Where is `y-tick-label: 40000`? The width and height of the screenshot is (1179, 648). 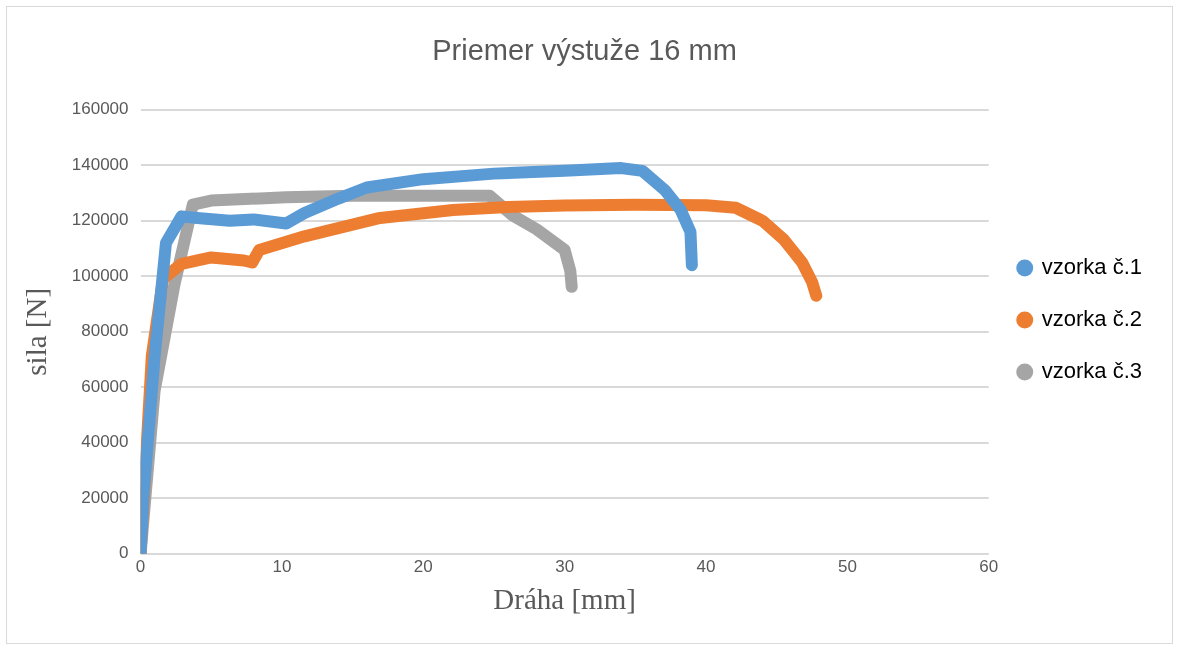
y-tick-label: 40000 is located at coordinates (105, 442).